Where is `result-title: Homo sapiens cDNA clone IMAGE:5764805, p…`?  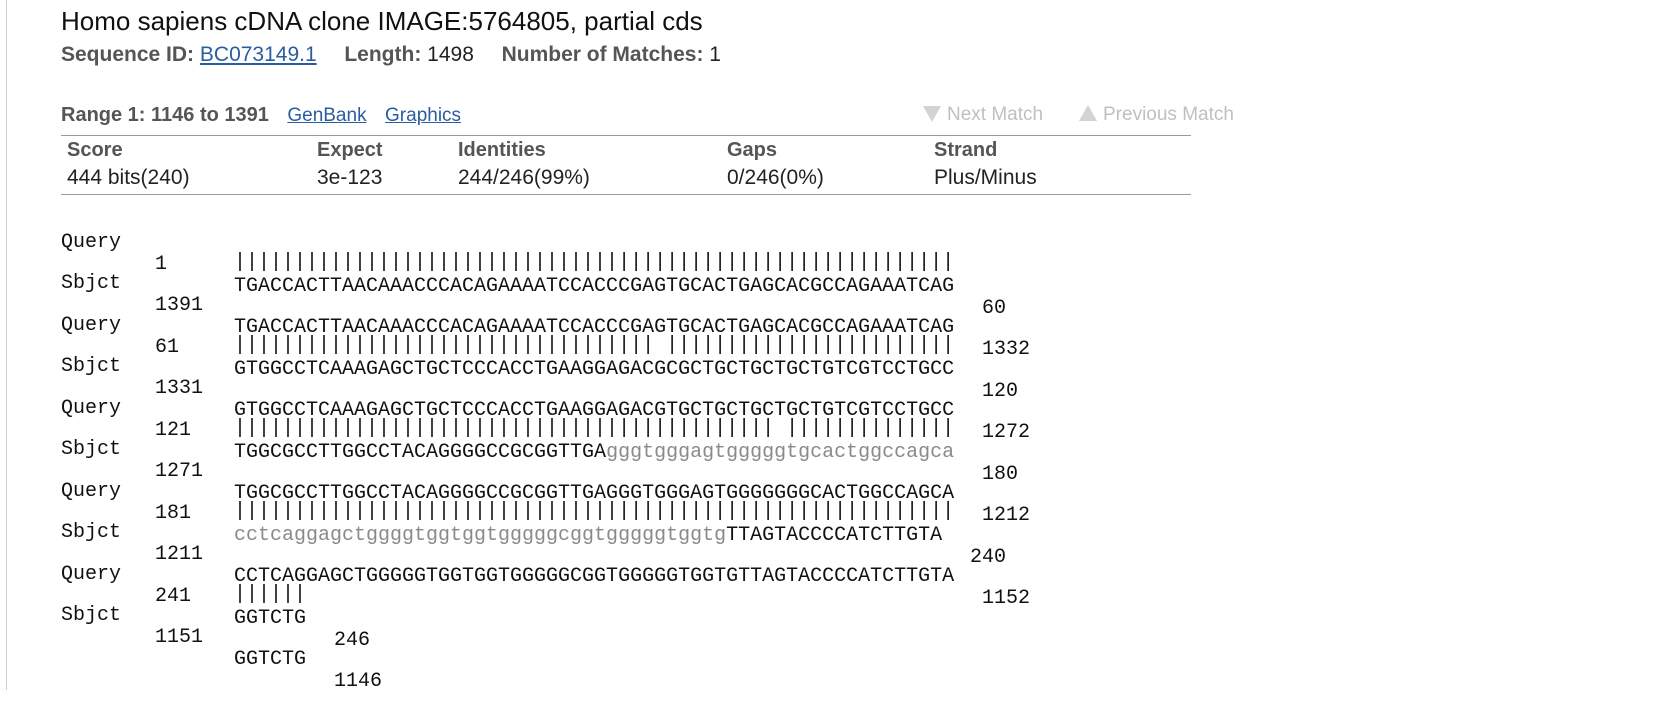
result-title: Homo sapiens cDNA clone IMAGE:5764805, p… is located at coordinates (382, 21).